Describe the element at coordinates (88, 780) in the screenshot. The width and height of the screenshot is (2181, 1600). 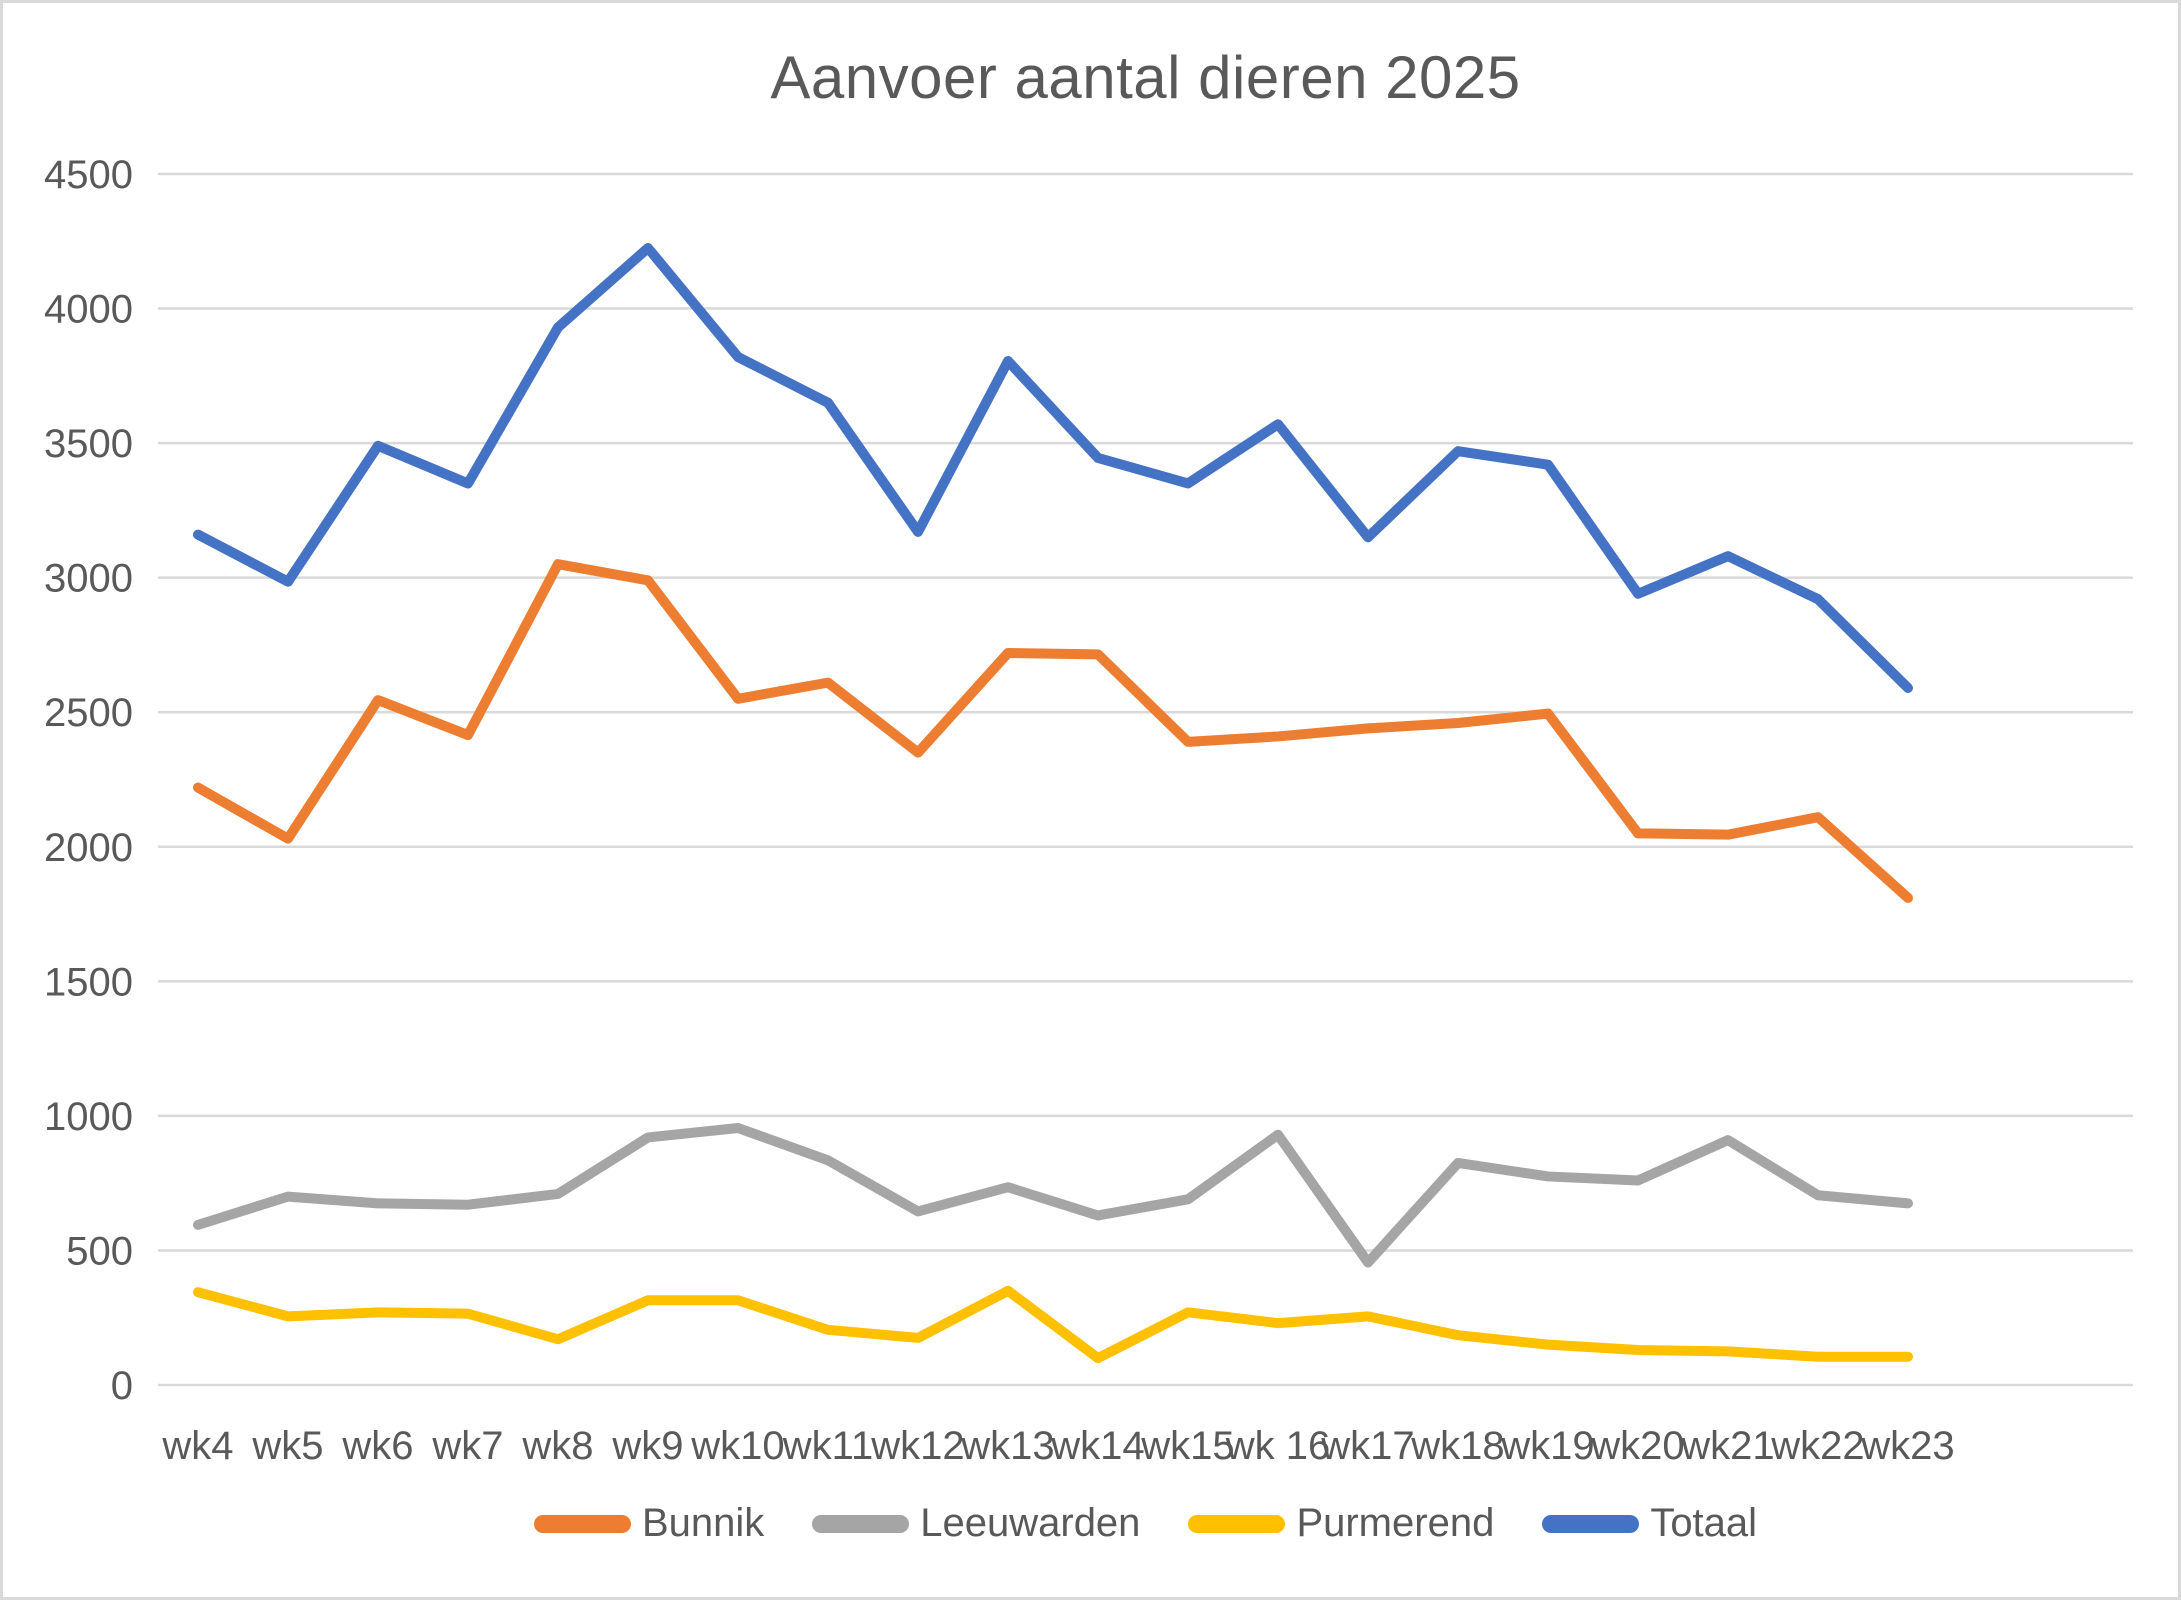
I see `y-axis-tick-labels: 0 500 1000 1500 2000 2500 3000 3500 4000 4500` at that location.